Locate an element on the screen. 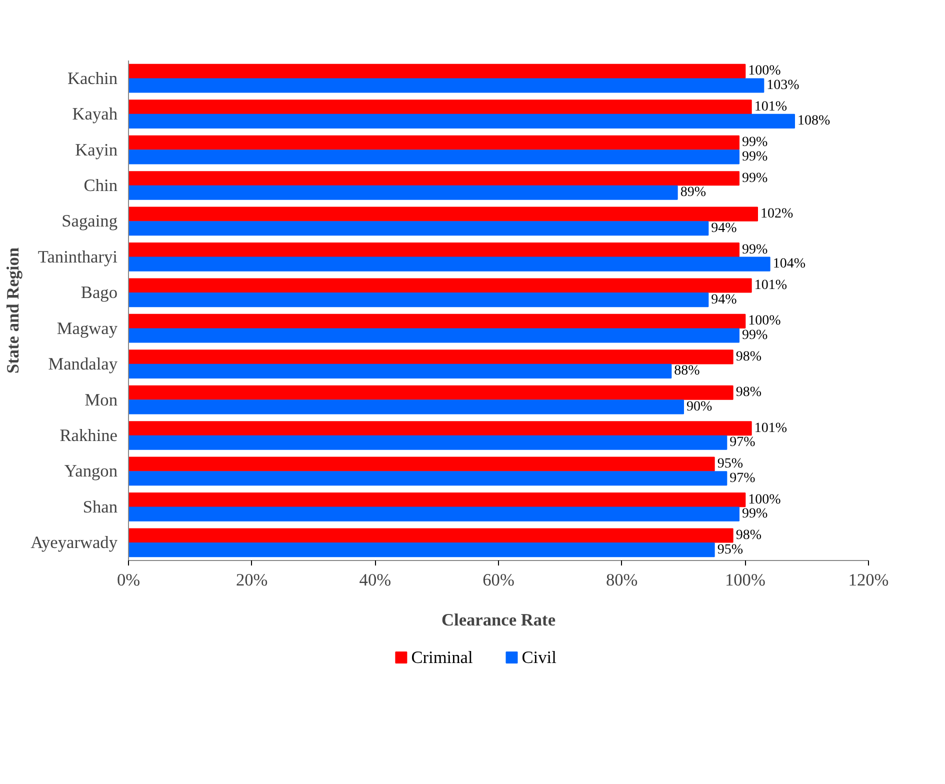 The image size is (945, 784). data-label: 88% is located at coordinates (687, 371).